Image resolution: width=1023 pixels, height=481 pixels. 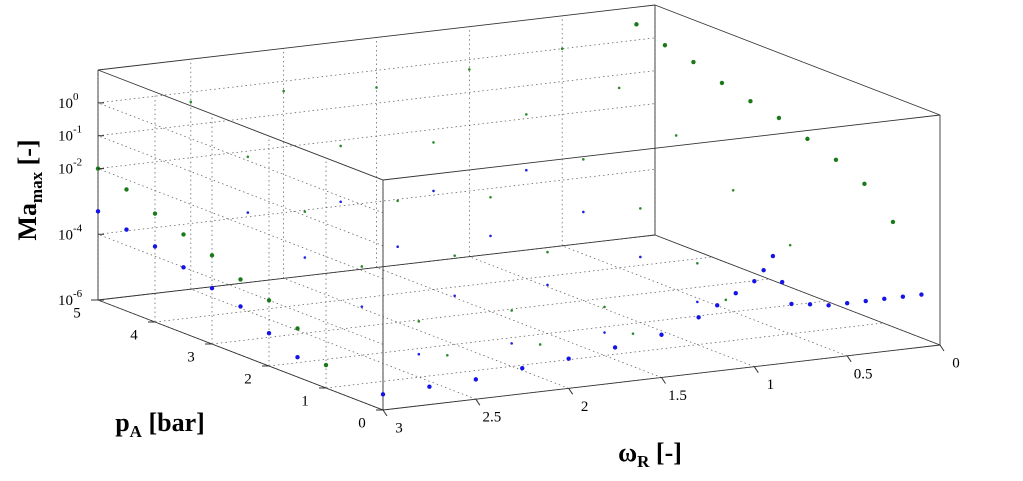 What do you see at coordinates (669, 452) in the screenshot?
I see `title-unit: [-]` at bounding box center [669, 452].